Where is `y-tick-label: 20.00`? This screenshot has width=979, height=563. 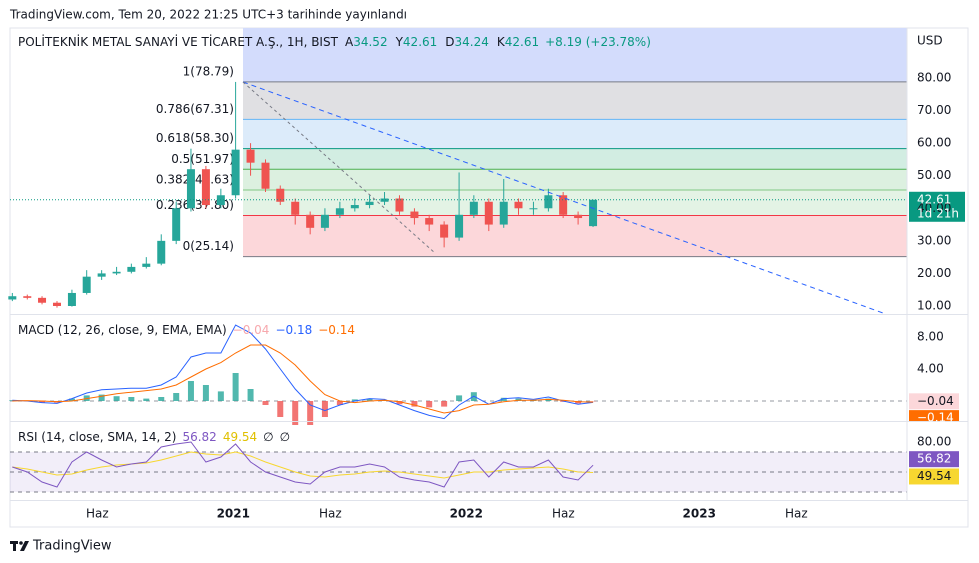 y-tick-label: 20.00 is located at coordinates (934, 273).